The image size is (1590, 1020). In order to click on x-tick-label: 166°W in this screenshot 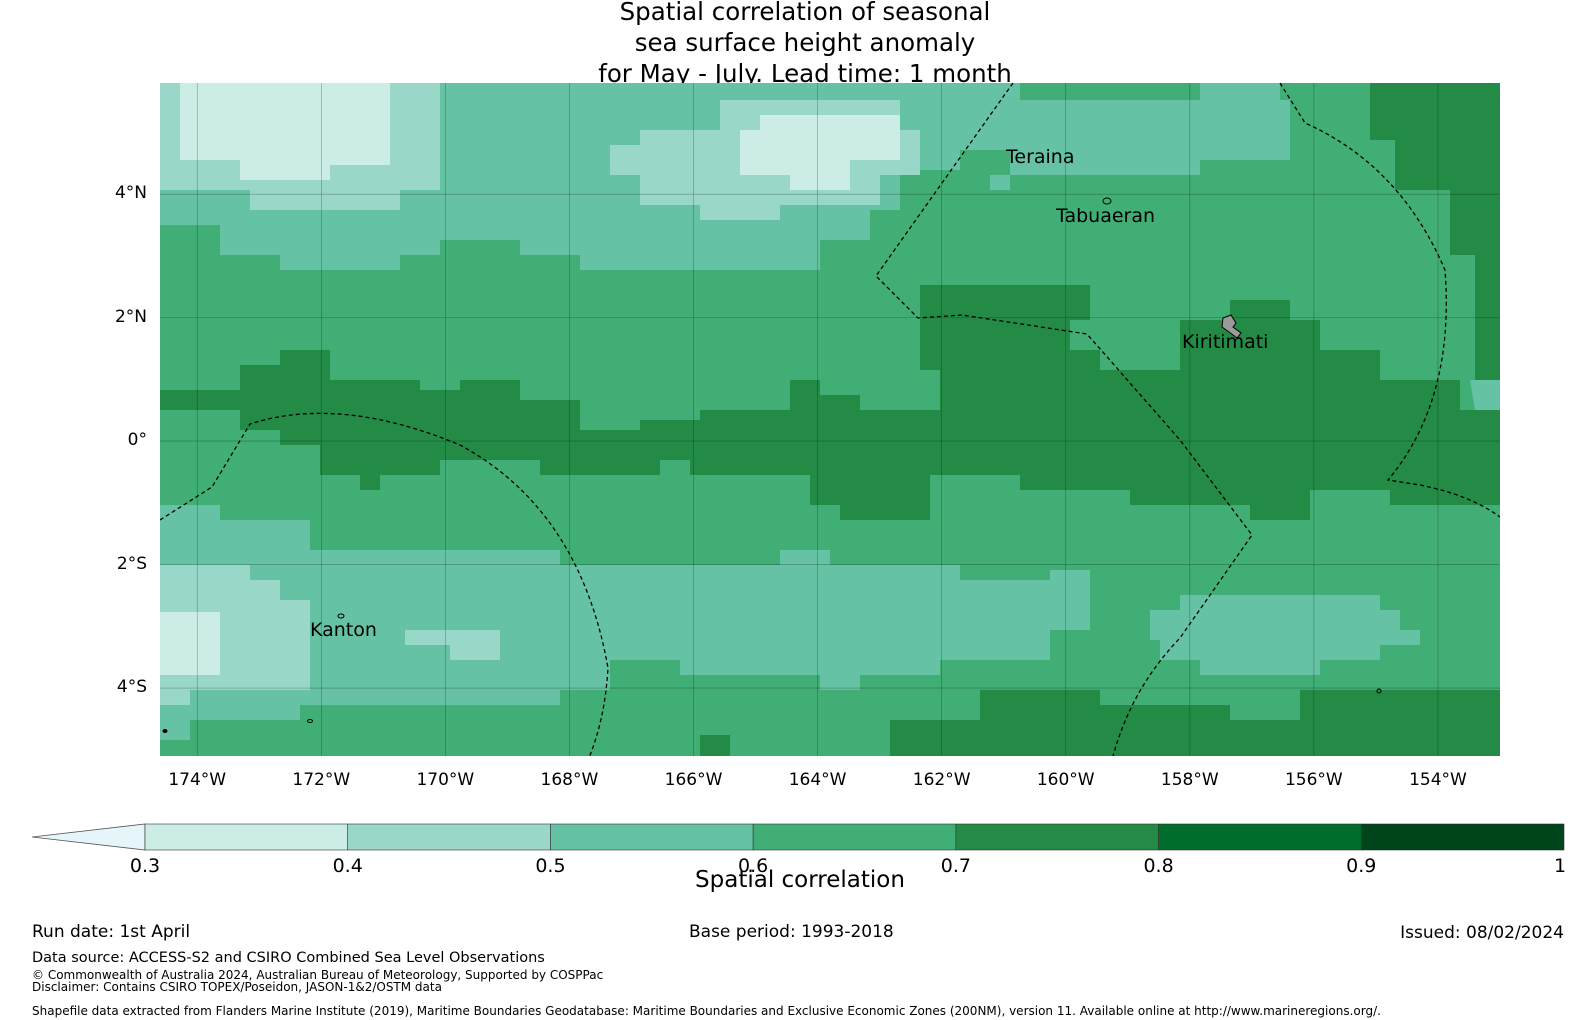, I will do `click(693, 780)`.